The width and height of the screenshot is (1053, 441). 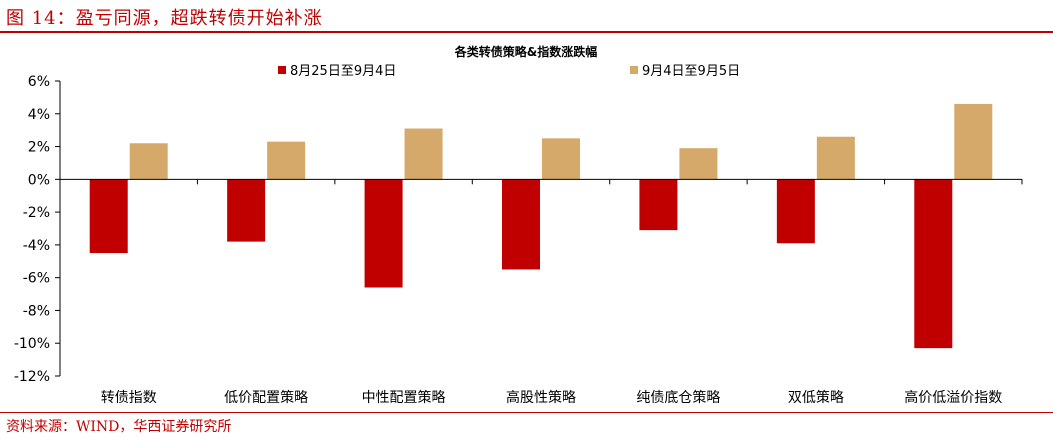 I want to click on x-tick-label: 高股性策略, so click(x=541, y=397).